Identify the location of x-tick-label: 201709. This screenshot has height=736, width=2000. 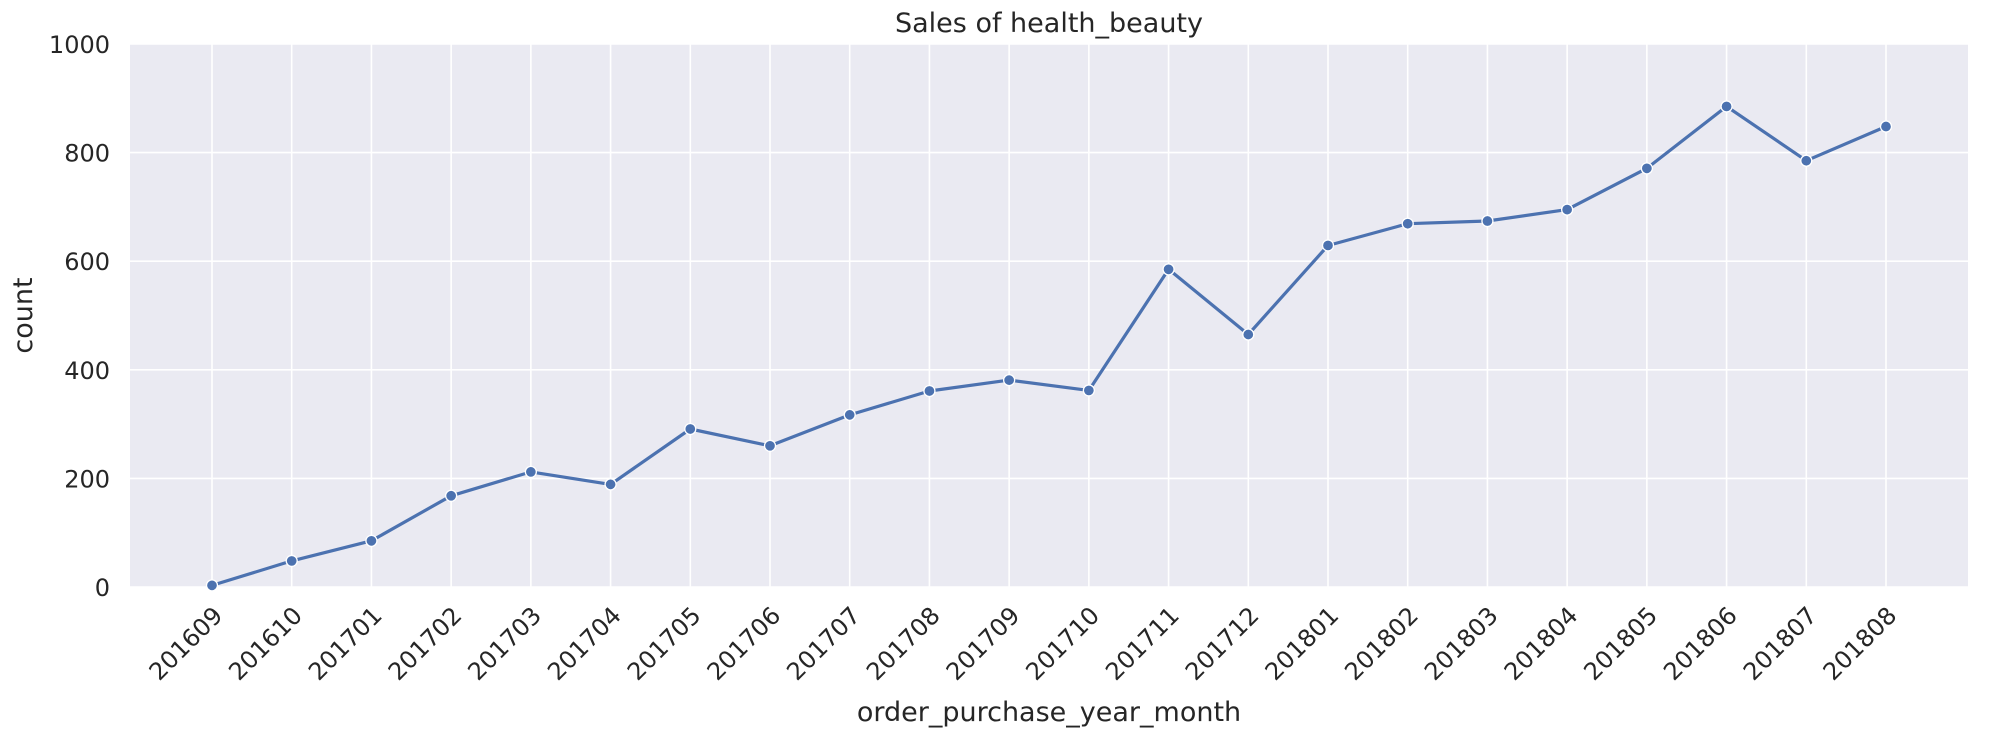
(983, 643).